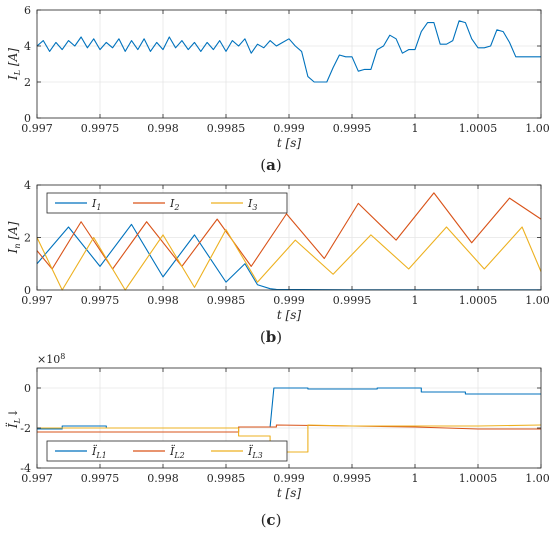 Image resolution: width=550 pixels, height=538 pixels. What do you see at coordinates (252, 204) in the screenshot?
I see `legend-label-3: I3​` at bounding box center [252, 204].